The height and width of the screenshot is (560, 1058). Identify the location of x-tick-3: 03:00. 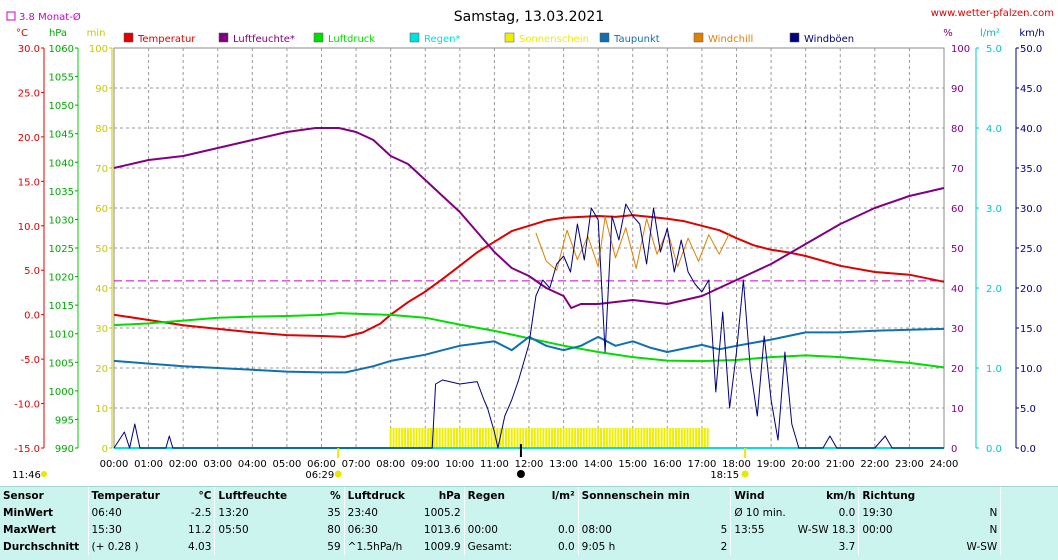
(217, 464).